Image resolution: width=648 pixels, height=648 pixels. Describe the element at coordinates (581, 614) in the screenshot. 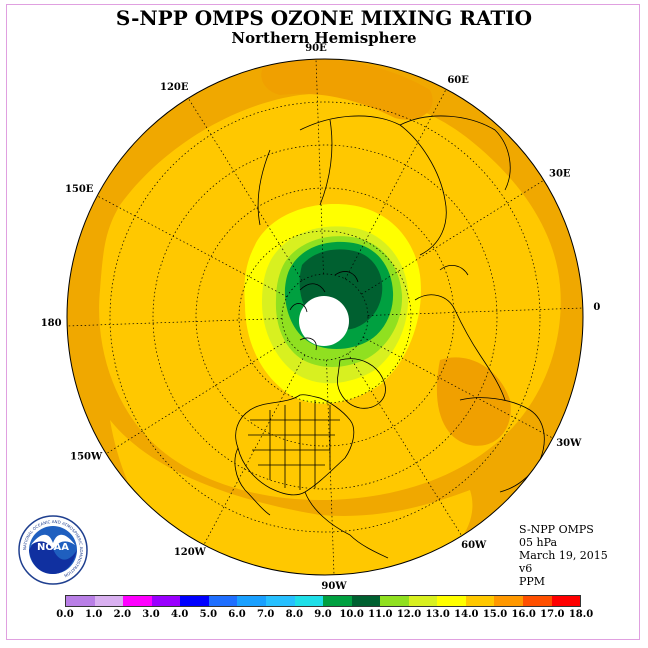

I see `colorbar-tick-label: 18.0` at that location.